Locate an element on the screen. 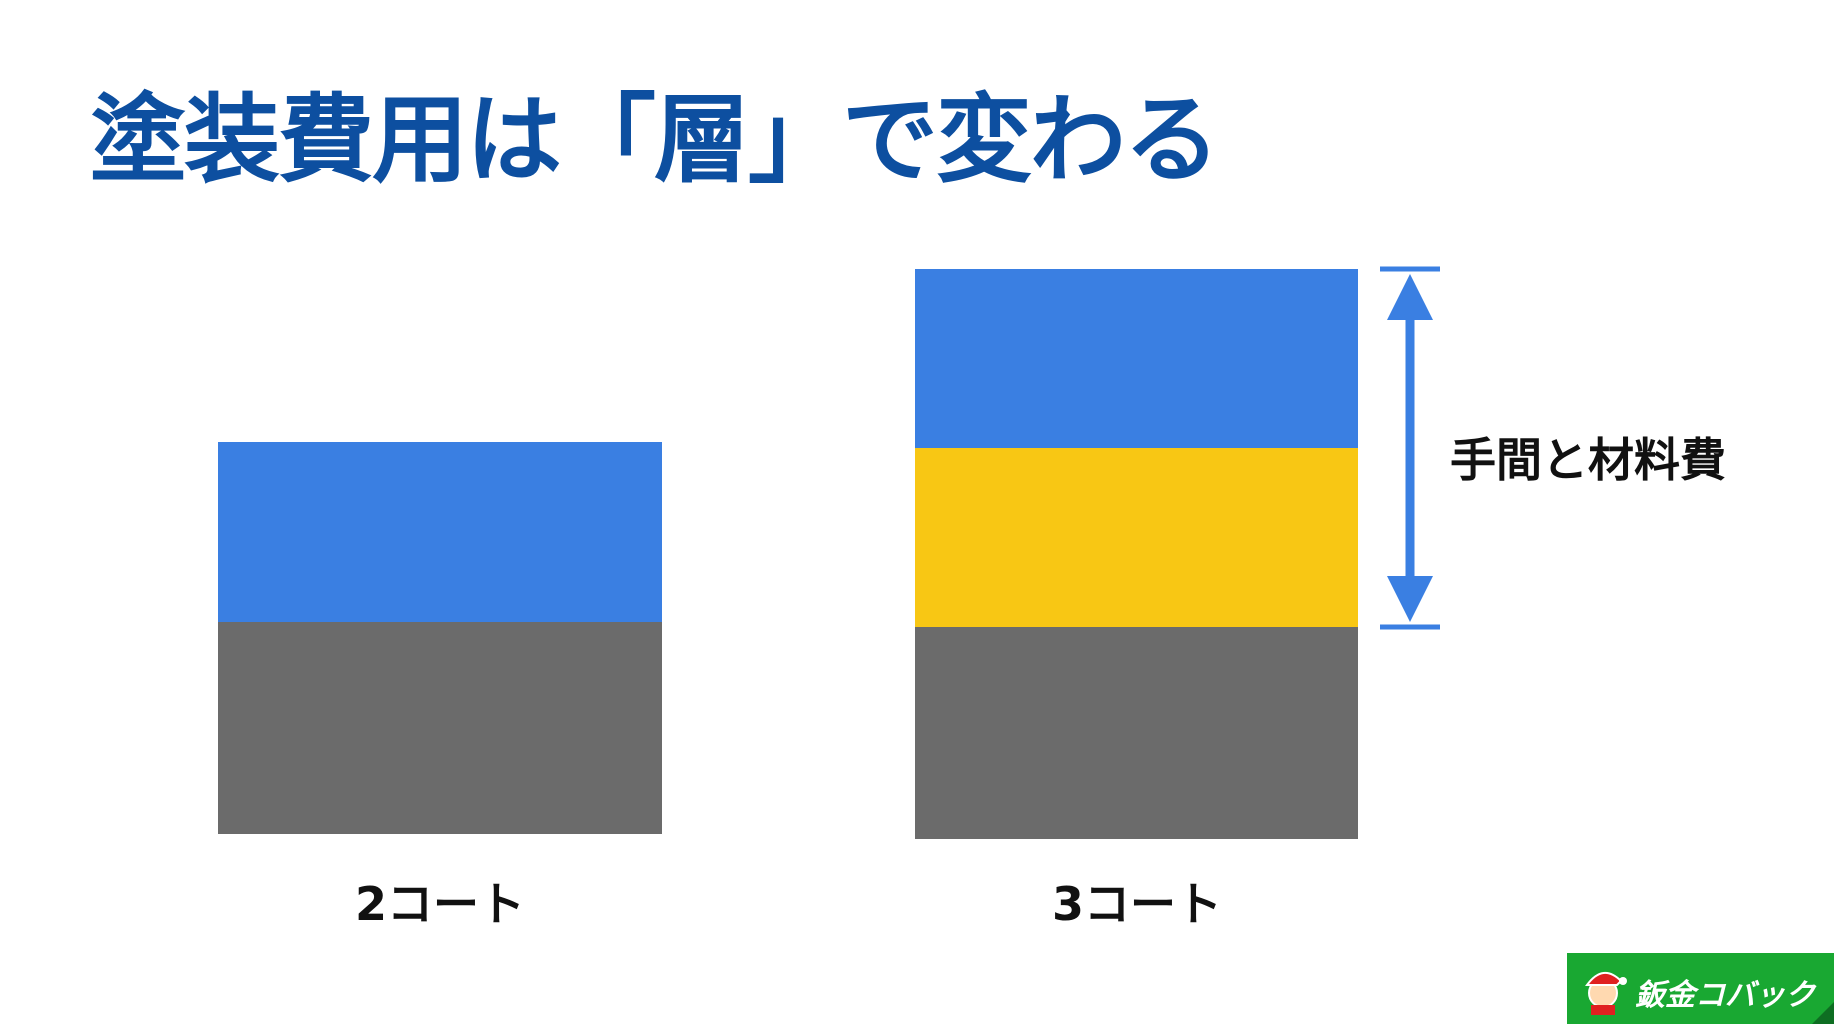  double-arrow-icon is located at coordinates (1410, 448).